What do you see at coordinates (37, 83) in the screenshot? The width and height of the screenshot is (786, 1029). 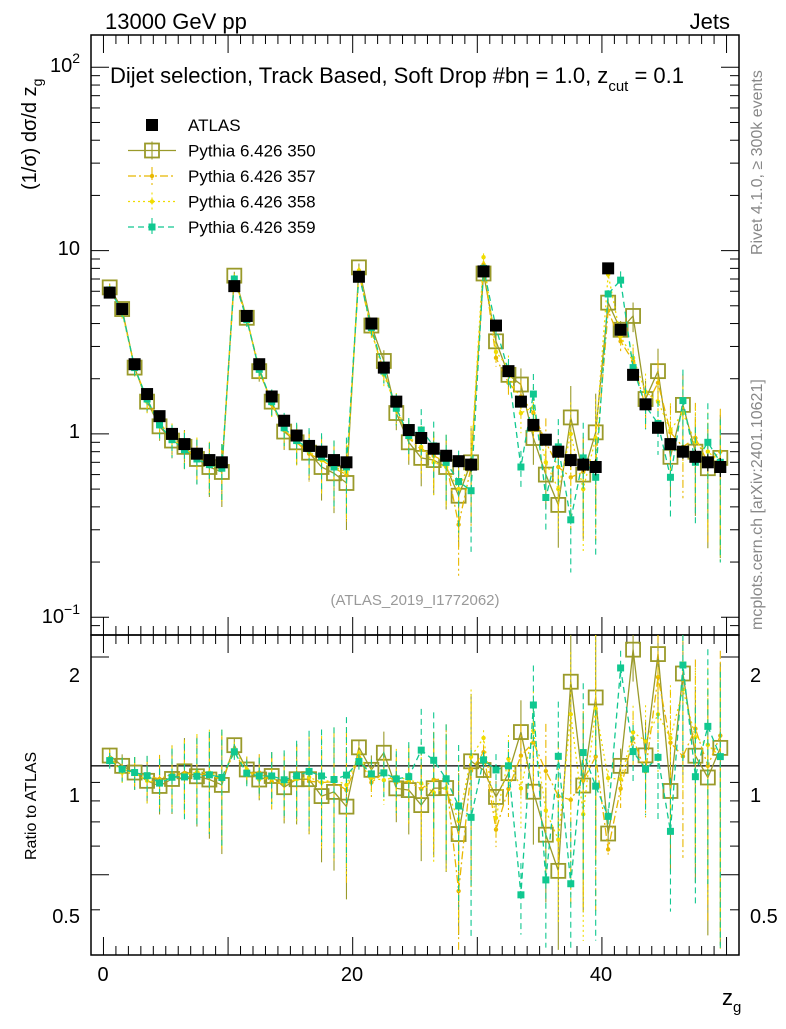 I see `y-axis-title-sub: g` at bounding box center [37, 83].